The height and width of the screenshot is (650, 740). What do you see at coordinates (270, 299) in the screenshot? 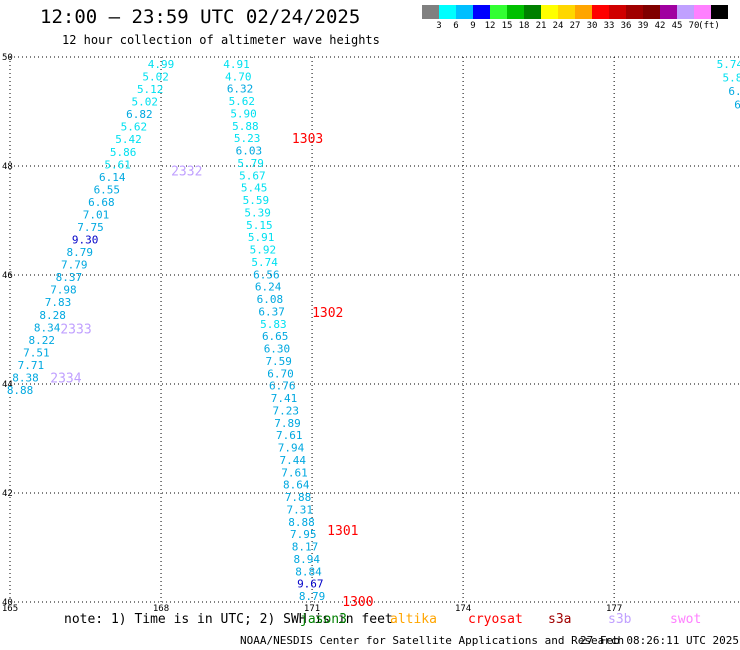
I see `swh-value-label: 6.08` at bounding box center [270, 299].